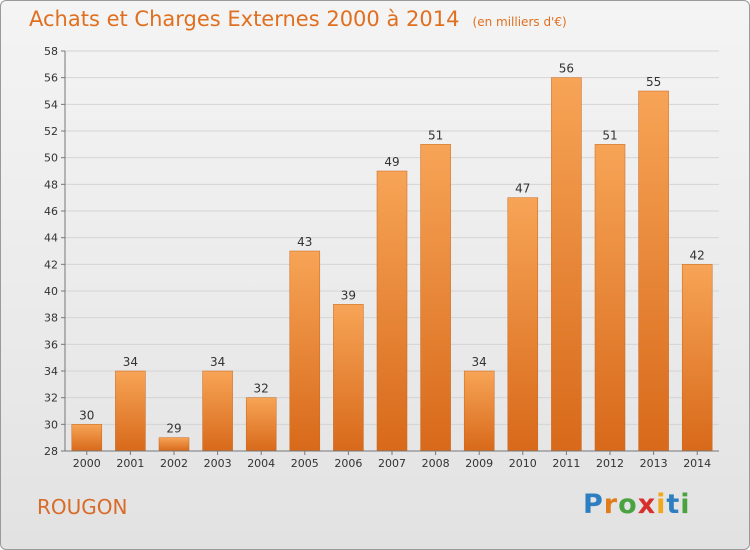  What do you see at coordinates (566, 463) in the screenshot?
I see `x-tick-label-2011: 2011` at bounding box center [566, 463].